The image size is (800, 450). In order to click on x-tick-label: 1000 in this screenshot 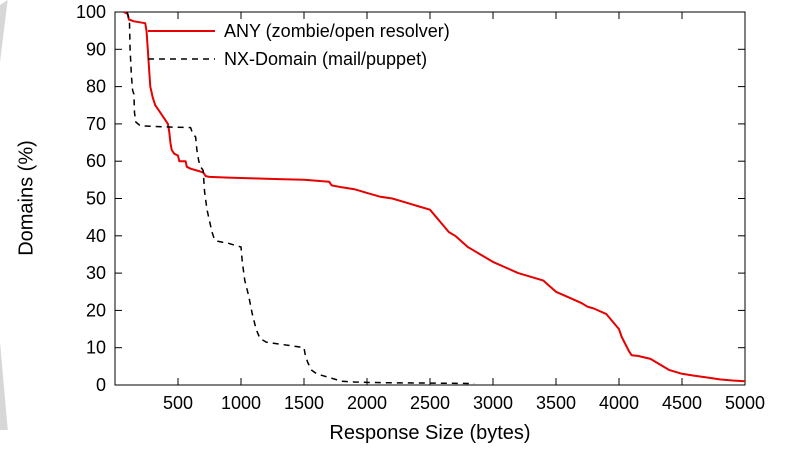, I will do `click(241, 403)`.